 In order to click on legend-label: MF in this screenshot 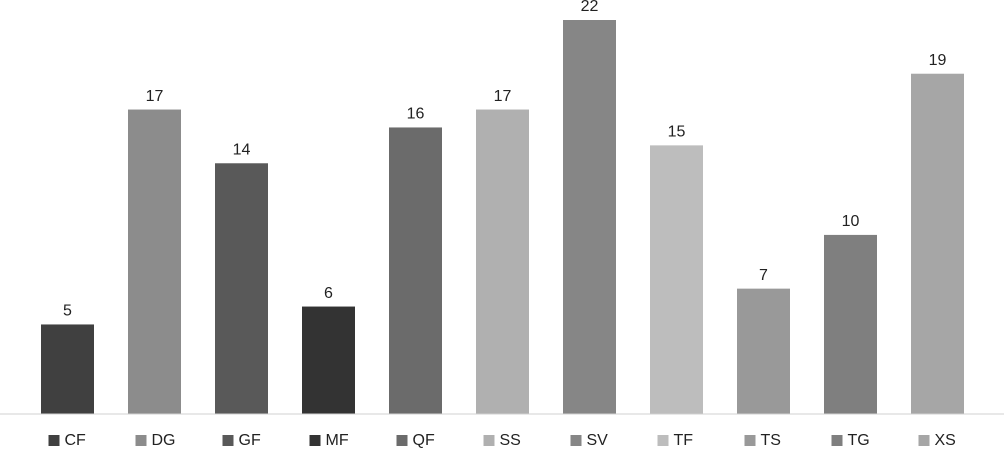, I will do `click(337, 440)`.